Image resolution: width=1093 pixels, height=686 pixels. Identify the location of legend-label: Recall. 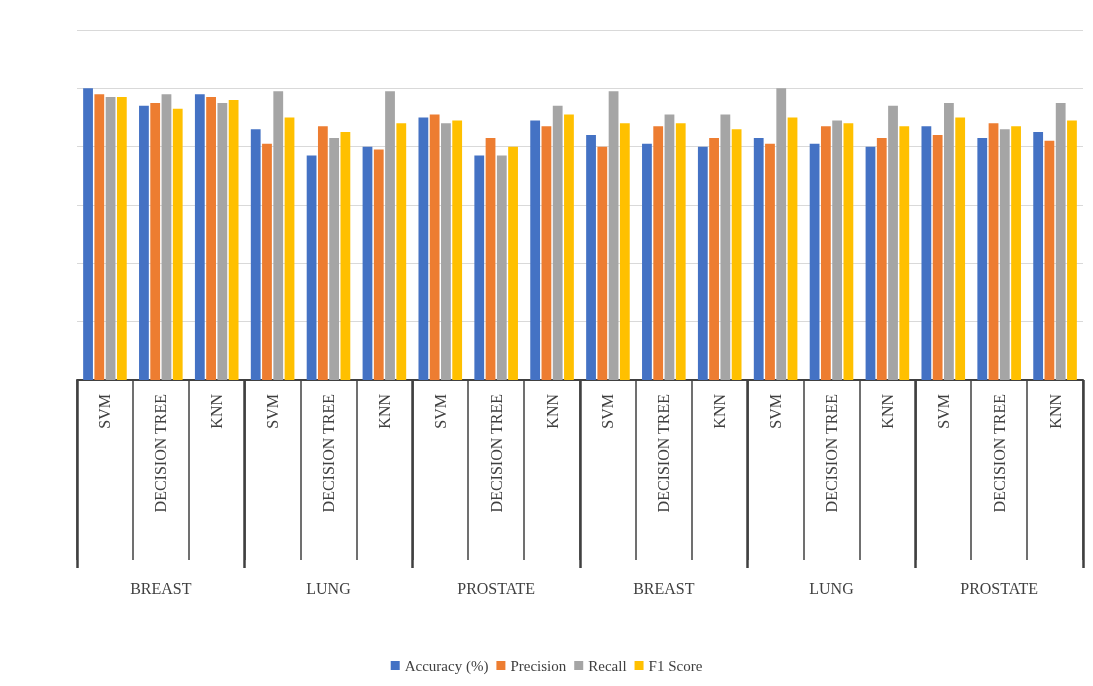
(607, 665).